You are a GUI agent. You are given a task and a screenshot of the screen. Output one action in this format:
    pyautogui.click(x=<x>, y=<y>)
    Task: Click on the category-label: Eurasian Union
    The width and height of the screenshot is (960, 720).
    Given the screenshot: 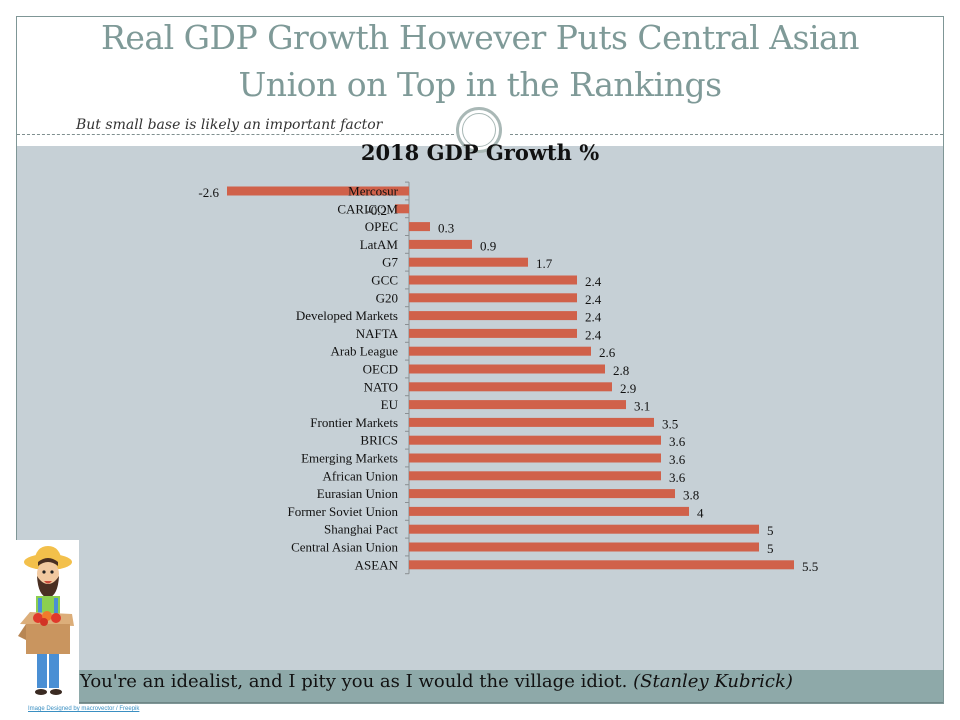 What is the action you would take?
    pyautogui.click(x=358, y=493)
    